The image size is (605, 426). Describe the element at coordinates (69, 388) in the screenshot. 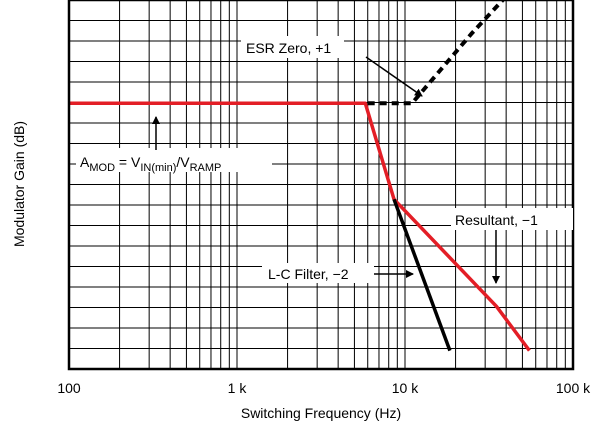

I see `x-tick-label: 100` at that location.